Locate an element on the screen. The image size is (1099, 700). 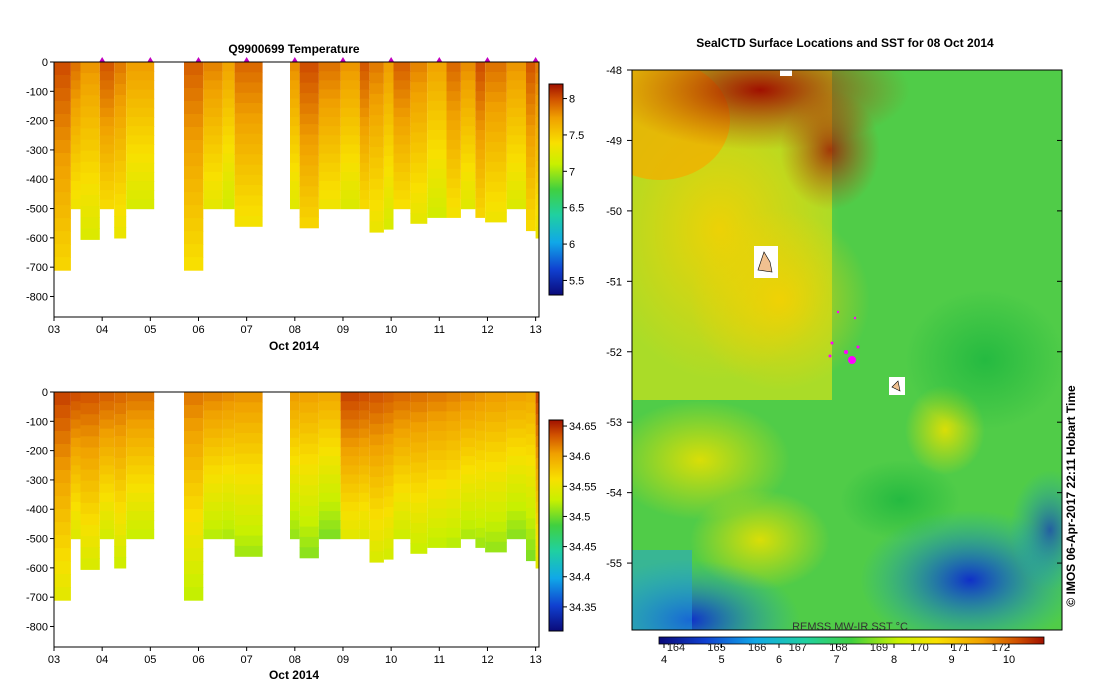
lat-tick-label: -53 is located at coordinates (614, 423).